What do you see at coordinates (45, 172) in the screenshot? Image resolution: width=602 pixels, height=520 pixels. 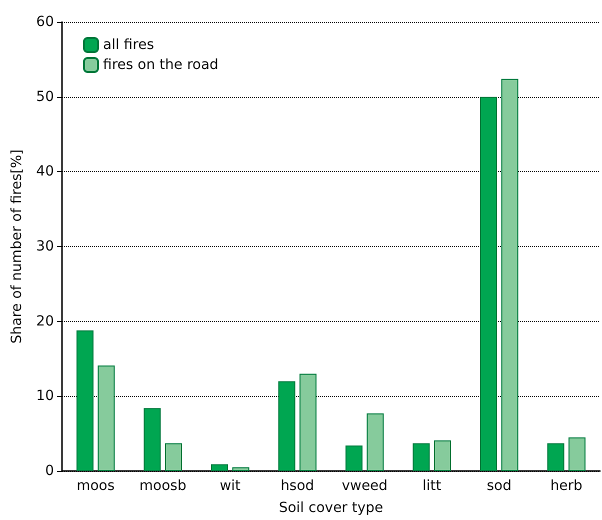 I see `y-tick-label: 40` at bounding box center [45, 172].